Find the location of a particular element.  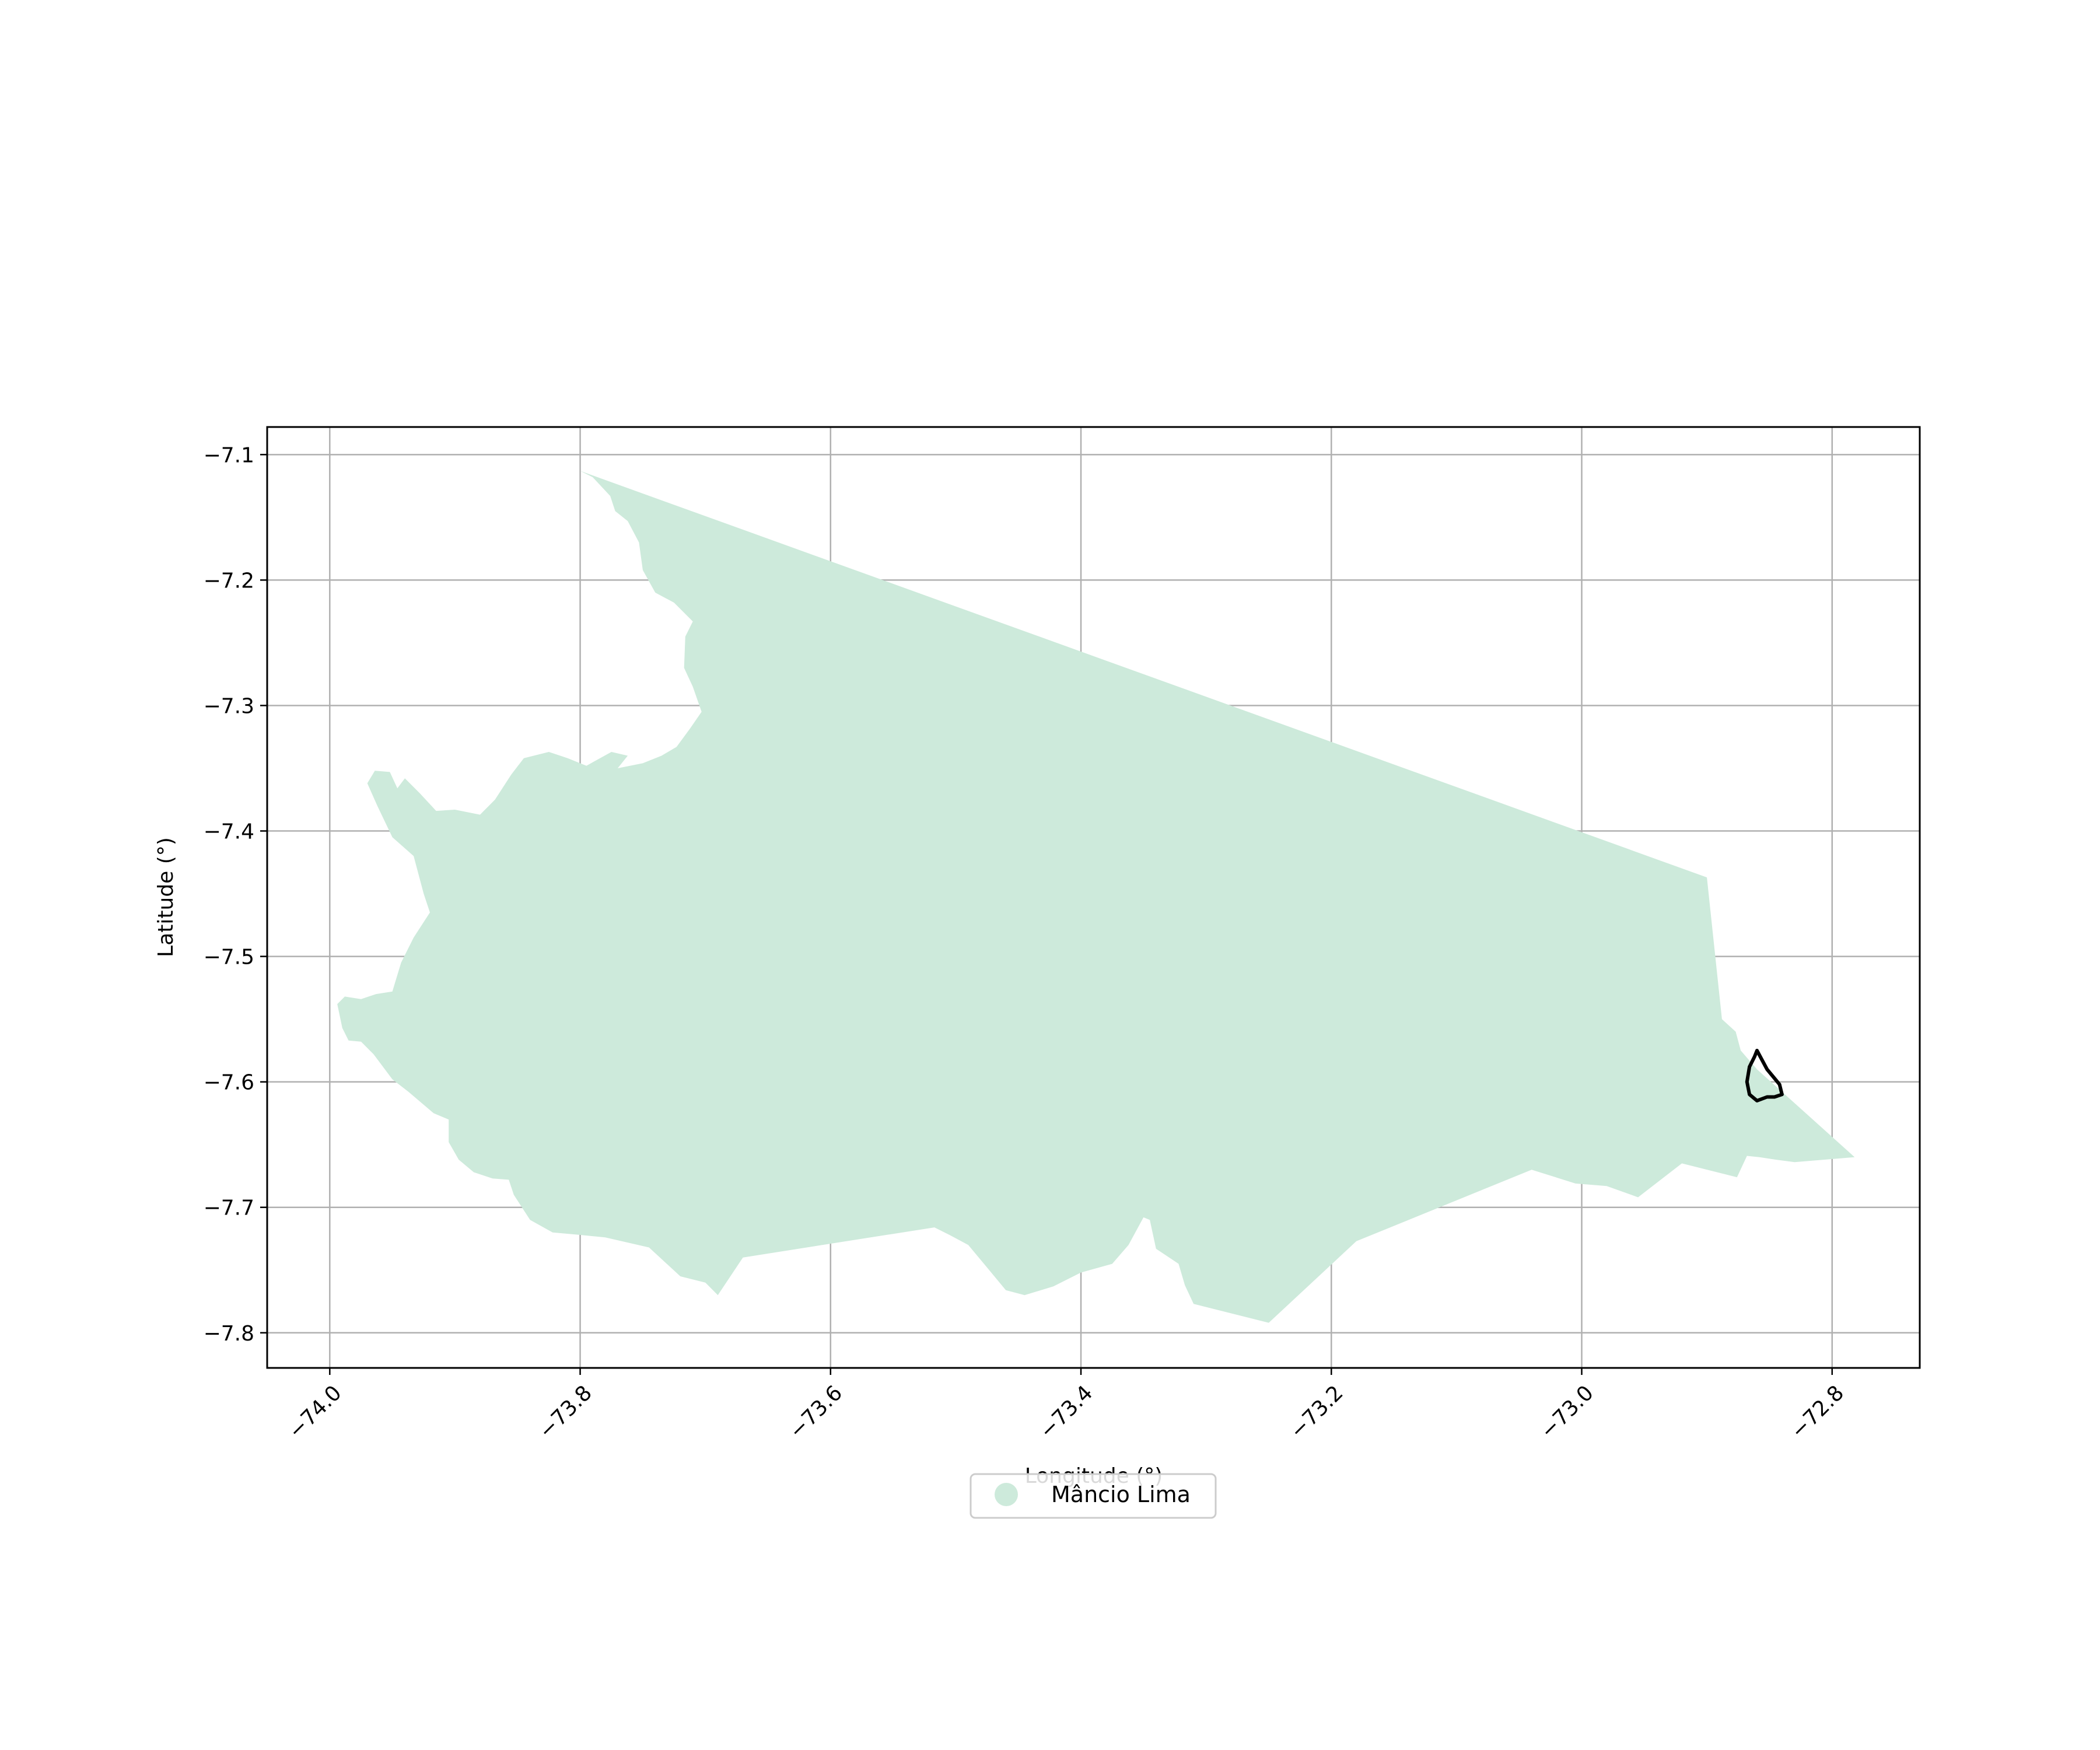

y-tick-label: −7.6 is located at coordinates (229, 1083).